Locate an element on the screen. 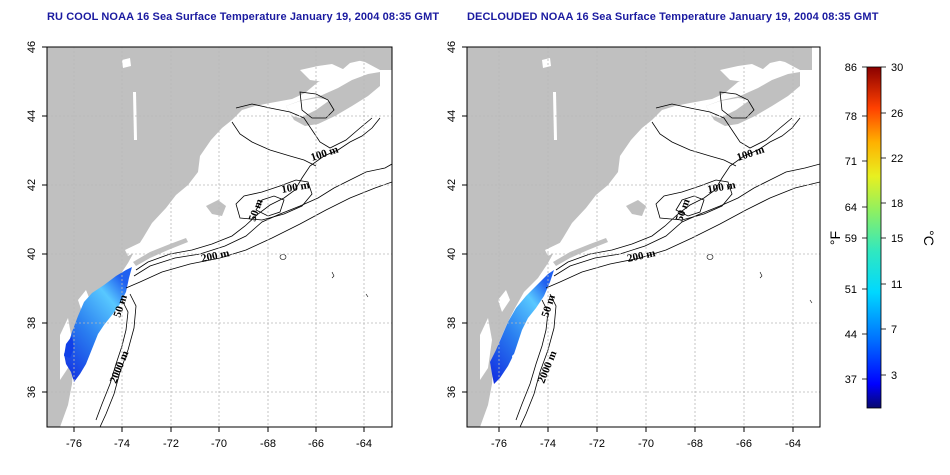 The image size is (950, 475). fahrenheit-tick: 78 is located at coordinates (851, 117).